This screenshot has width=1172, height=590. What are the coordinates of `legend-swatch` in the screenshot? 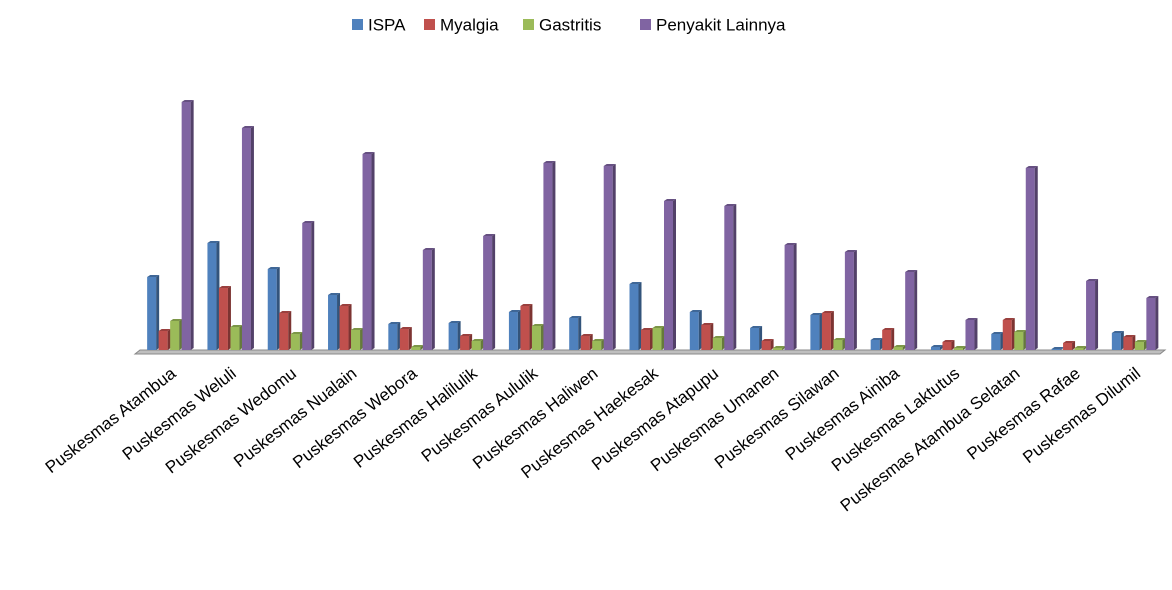 It's located at (645, 24).